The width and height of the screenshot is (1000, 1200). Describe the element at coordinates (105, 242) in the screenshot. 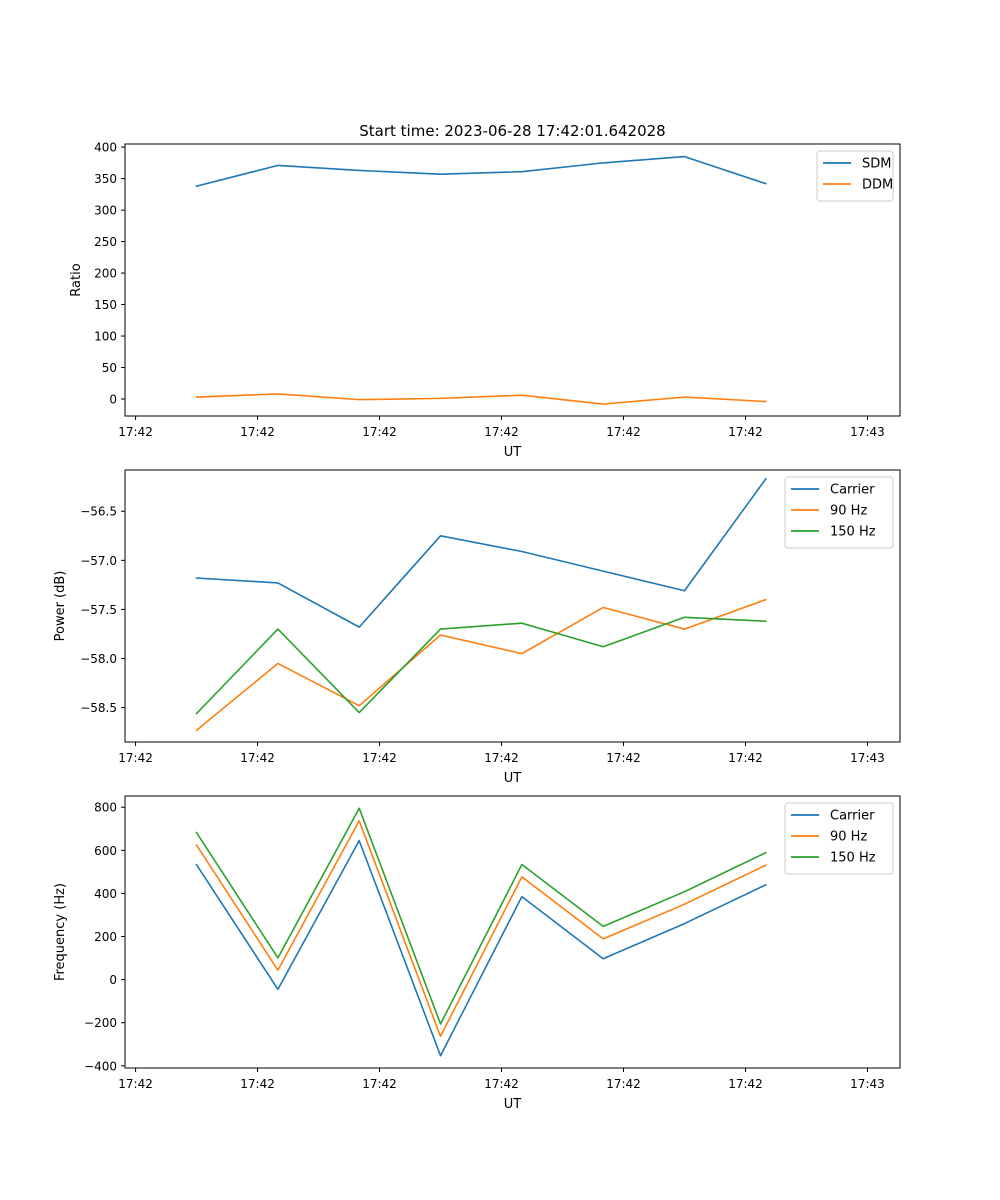

I see `y-tick-label: 250` at that location.